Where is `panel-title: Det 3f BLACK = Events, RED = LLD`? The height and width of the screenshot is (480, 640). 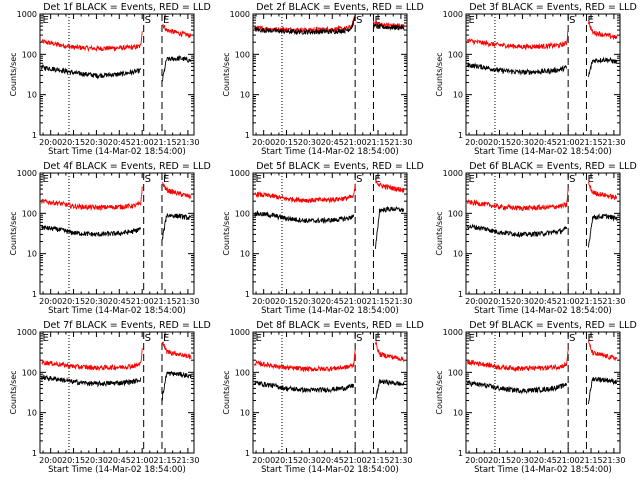
panel-title: Det 3f BLACK = Events, RED = LLD is located at coordinates (553, 7).